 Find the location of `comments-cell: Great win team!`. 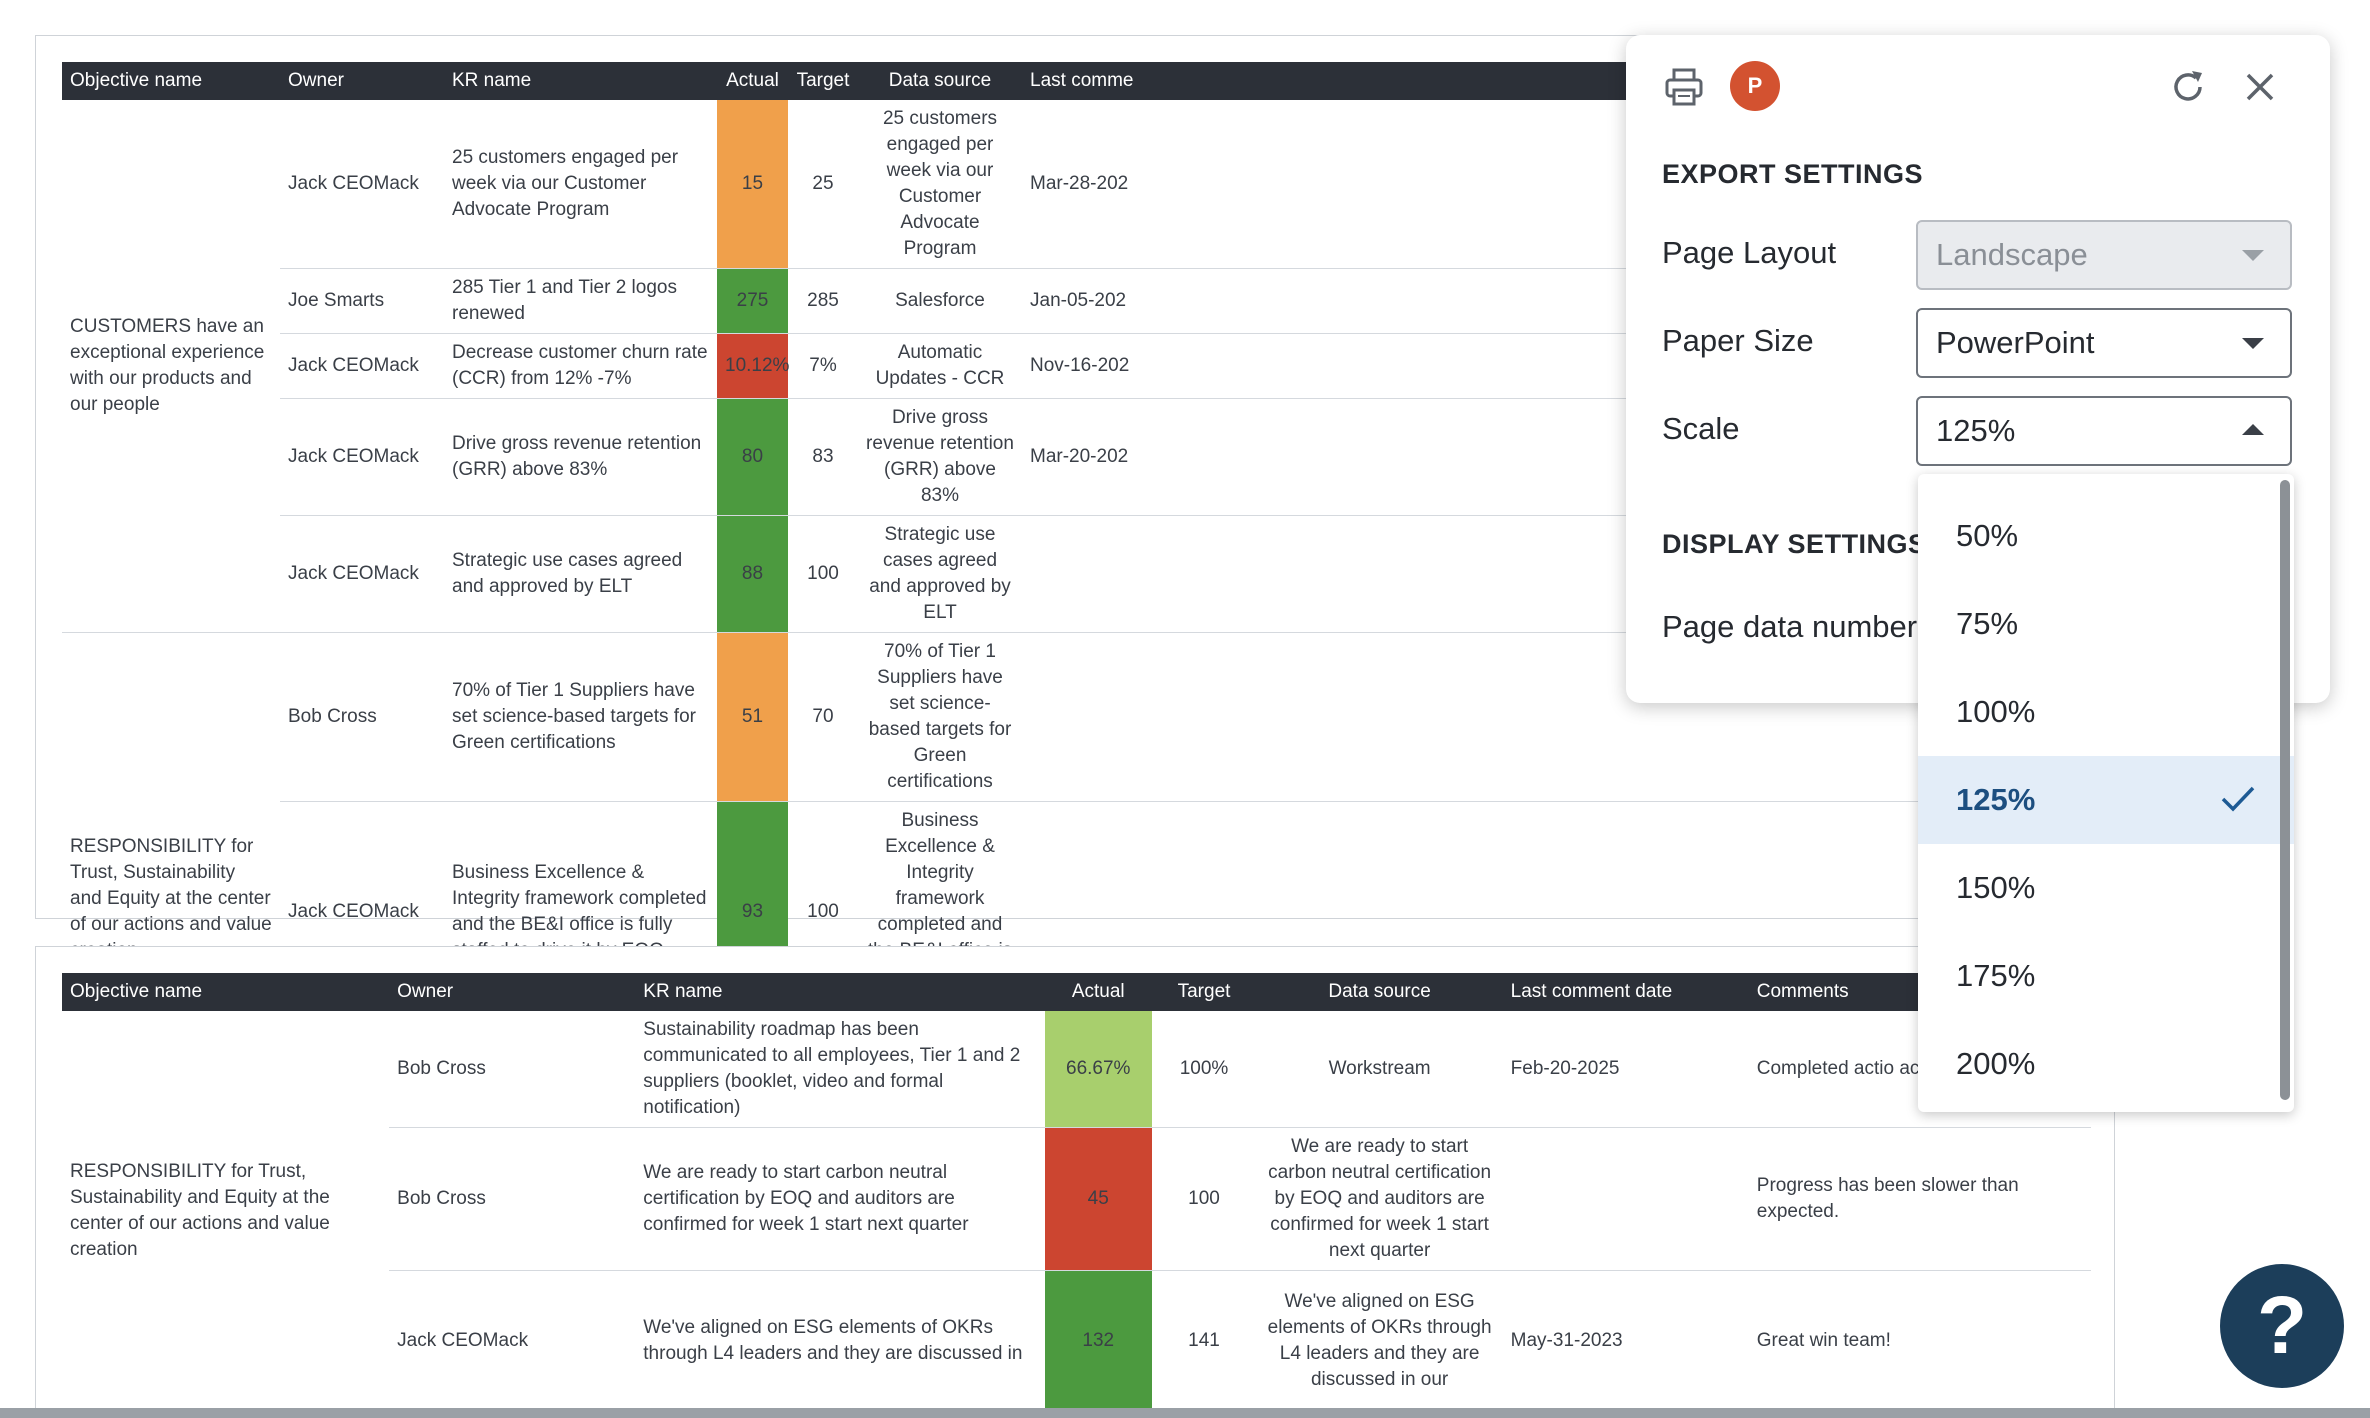

comments-cell: Great win team! is located at coordinates (1919, 1340).